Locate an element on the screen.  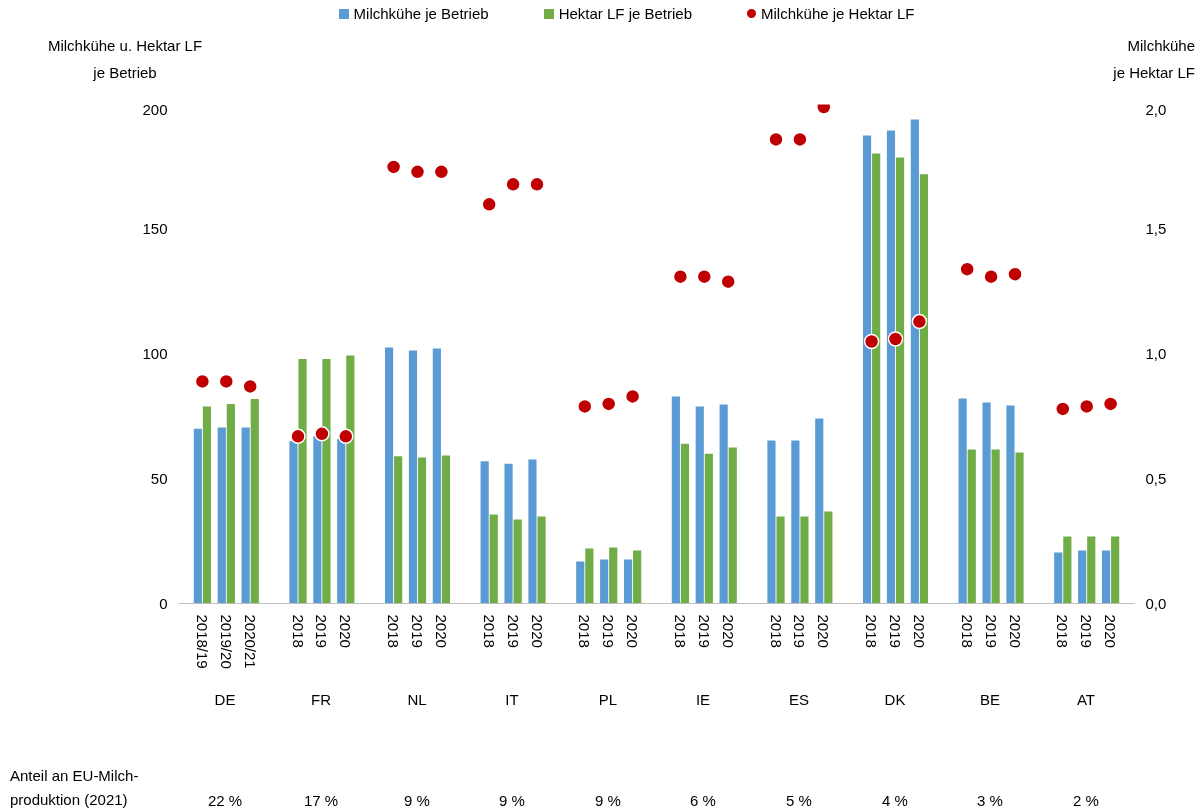
text: PL is located at coordinates (608, 699).